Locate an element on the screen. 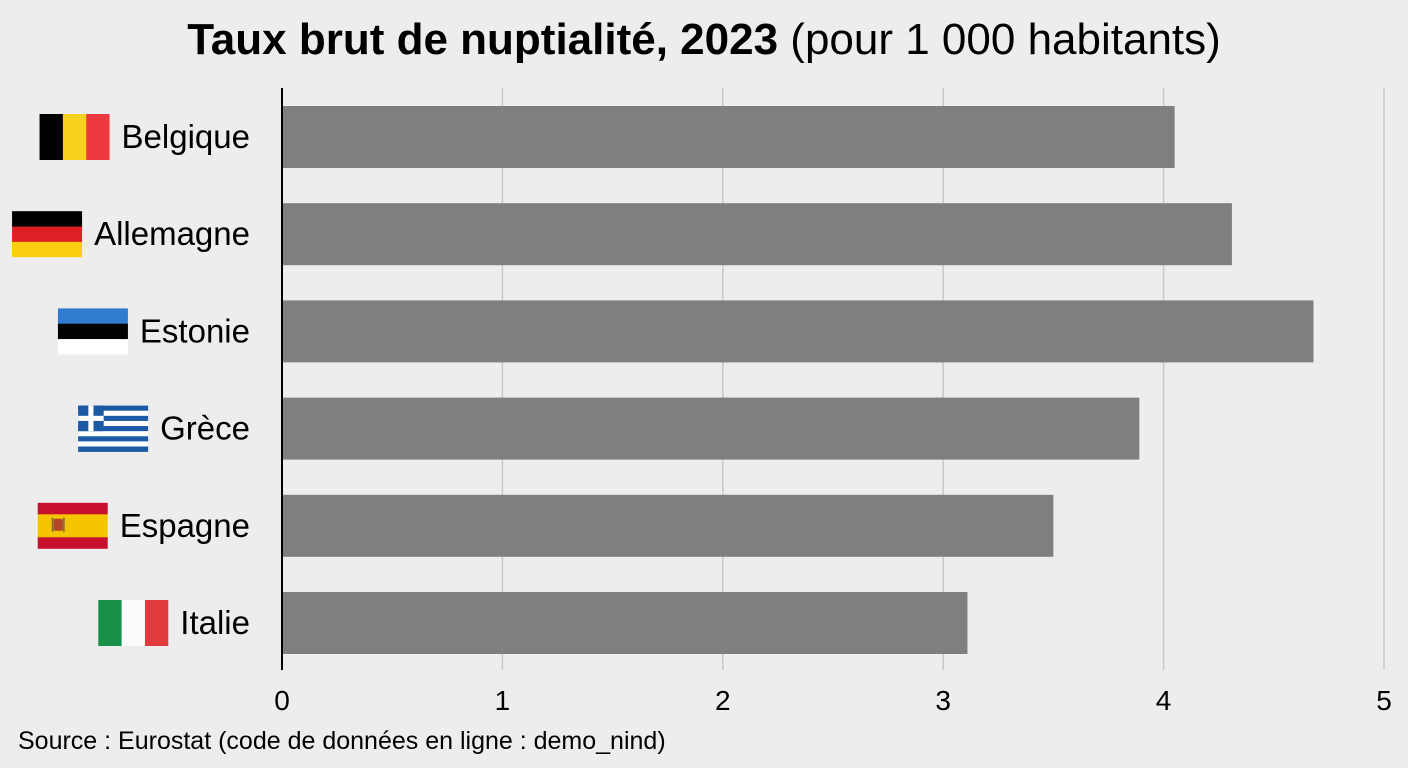 This screenshot has width=1408, height=768. chart-title-unit: (pour 1 000 habitants) is located at coordinates (1005, 39).